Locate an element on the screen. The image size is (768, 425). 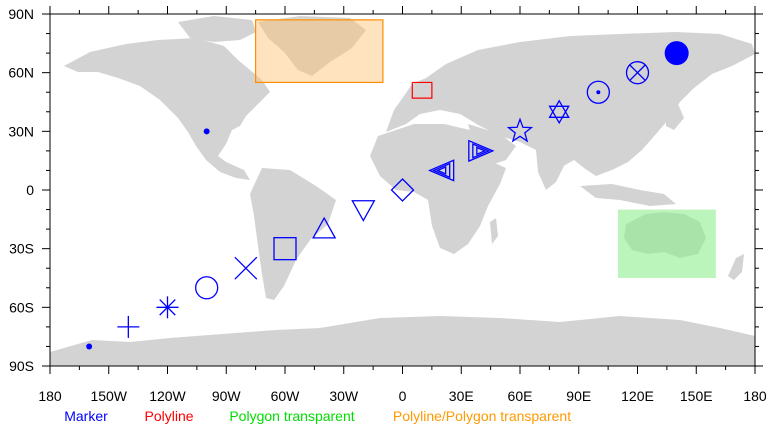
marker-x-b is located at coordinates (246, 268).